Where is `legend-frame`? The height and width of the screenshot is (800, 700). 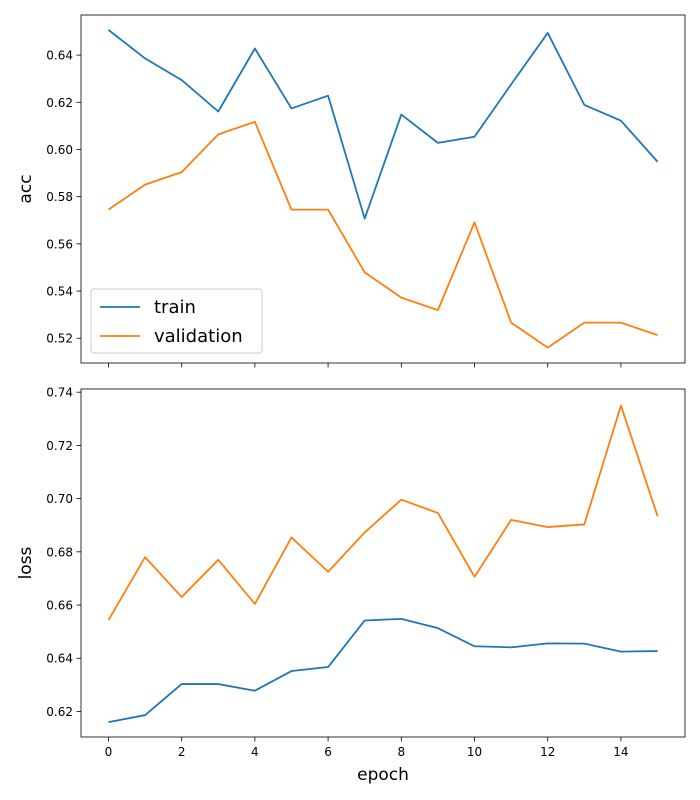
legend-frame is located at coordinates (176, 321).